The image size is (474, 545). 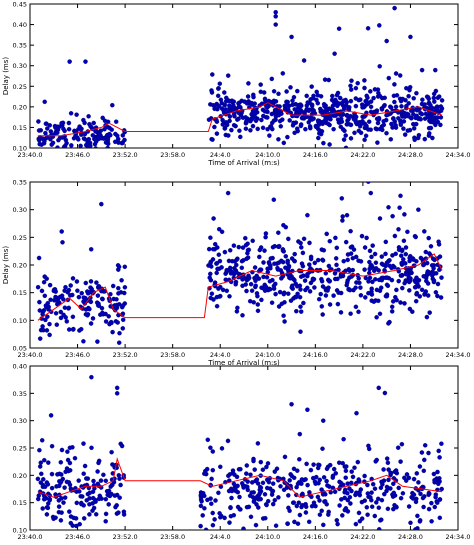 What do you see at coordinates (458, 537) in the screenshot?
I see `x-tick-label: 24:34.0` at bounding box center [458, 537].